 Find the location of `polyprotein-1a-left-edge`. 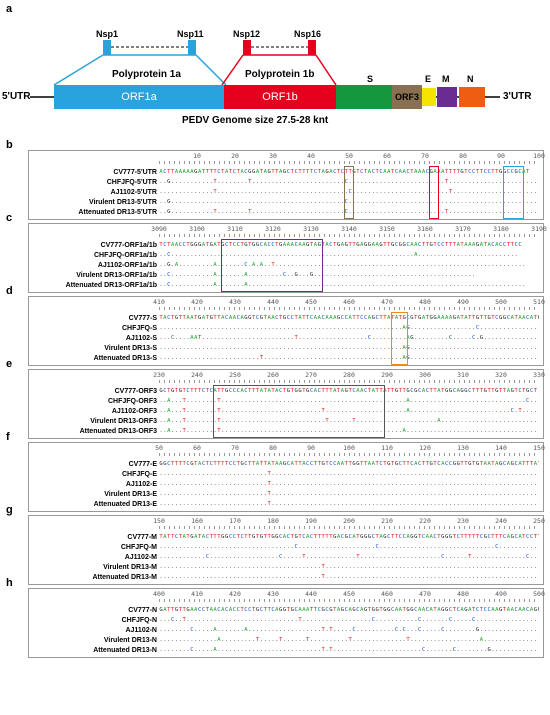

polyprotein-1a-left-edge is located at coordinates (78, 70).